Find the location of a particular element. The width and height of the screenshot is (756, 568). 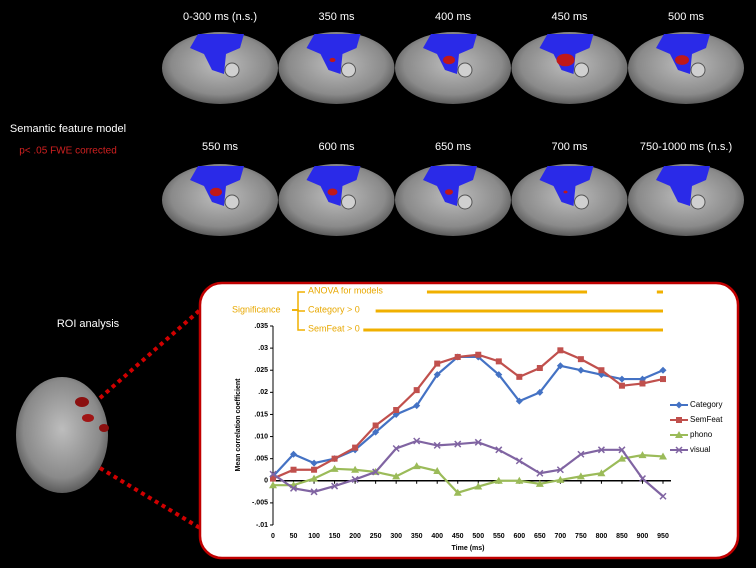

x-tick-label: 50 is located at coordinates (294, 536).